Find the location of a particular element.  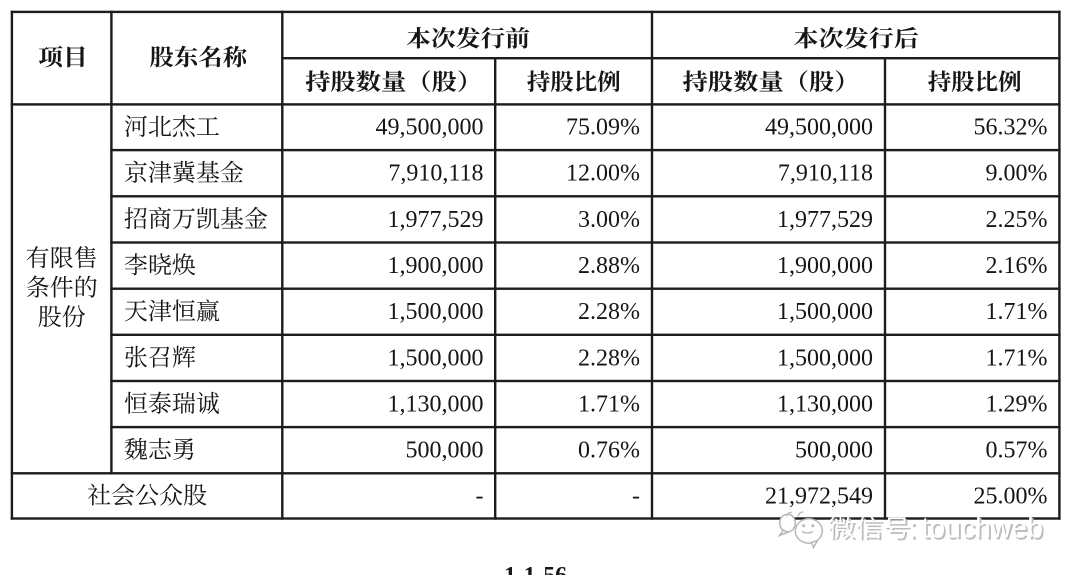

svg-text: 2.25% is located at coordinates (1017, 220).